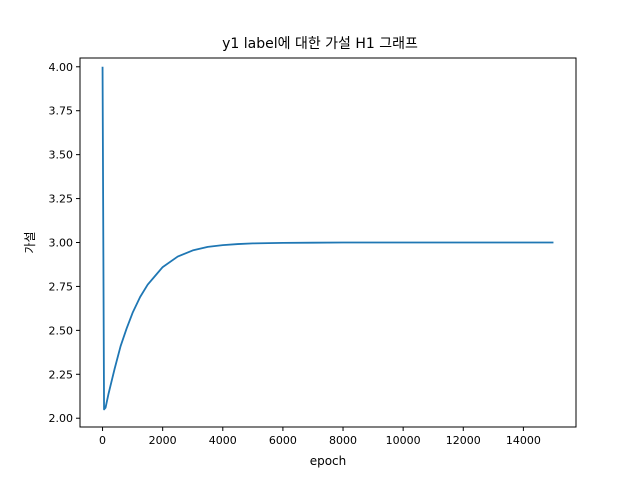 The image size is (640, 480). I want to click on y-tick-label: 4.00, so click(61, 67).